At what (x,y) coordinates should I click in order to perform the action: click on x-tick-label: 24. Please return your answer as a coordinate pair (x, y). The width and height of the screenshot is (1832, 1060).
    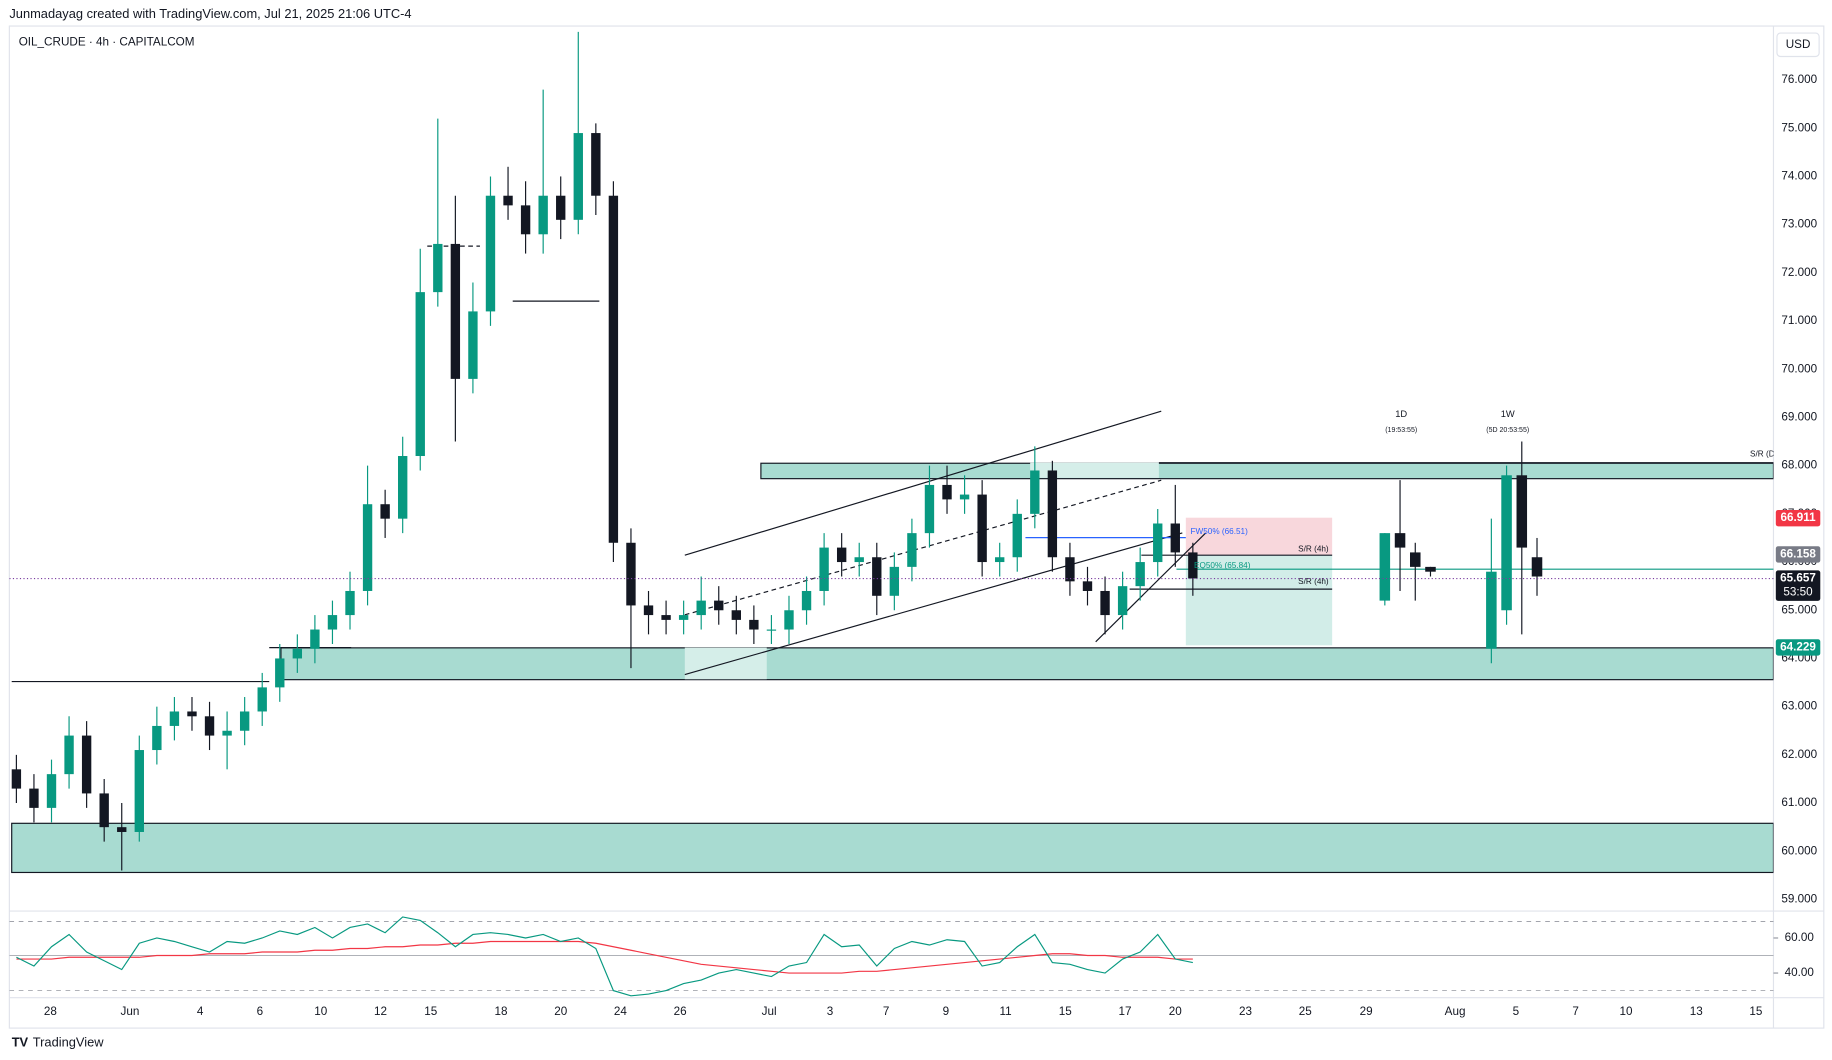
    Looking at the image, I should click on (621, 1011).